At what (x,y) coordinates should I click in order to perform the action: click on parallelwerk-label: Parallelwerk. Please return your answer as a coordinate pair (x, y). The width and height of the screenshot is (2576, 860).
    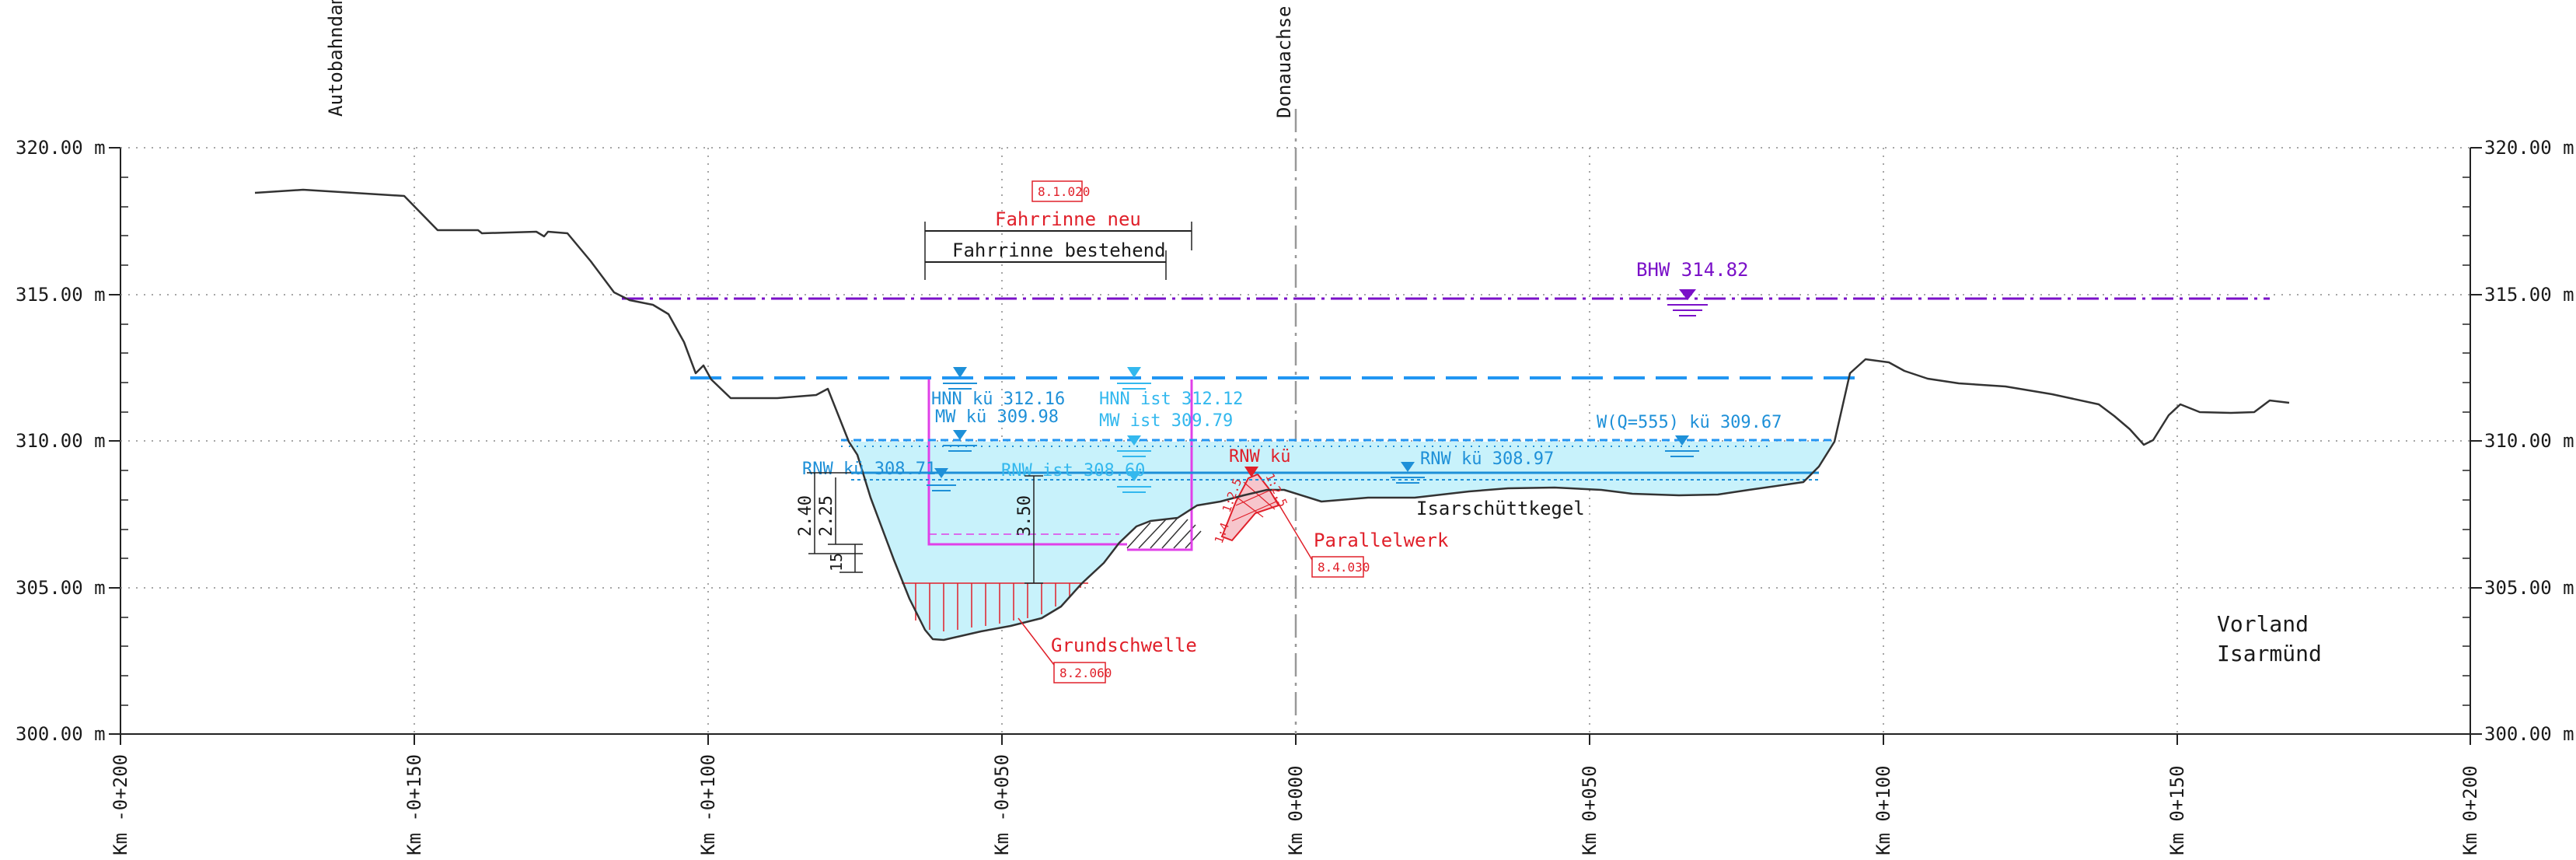
    Looking at the image, I should click on (1382, 540).